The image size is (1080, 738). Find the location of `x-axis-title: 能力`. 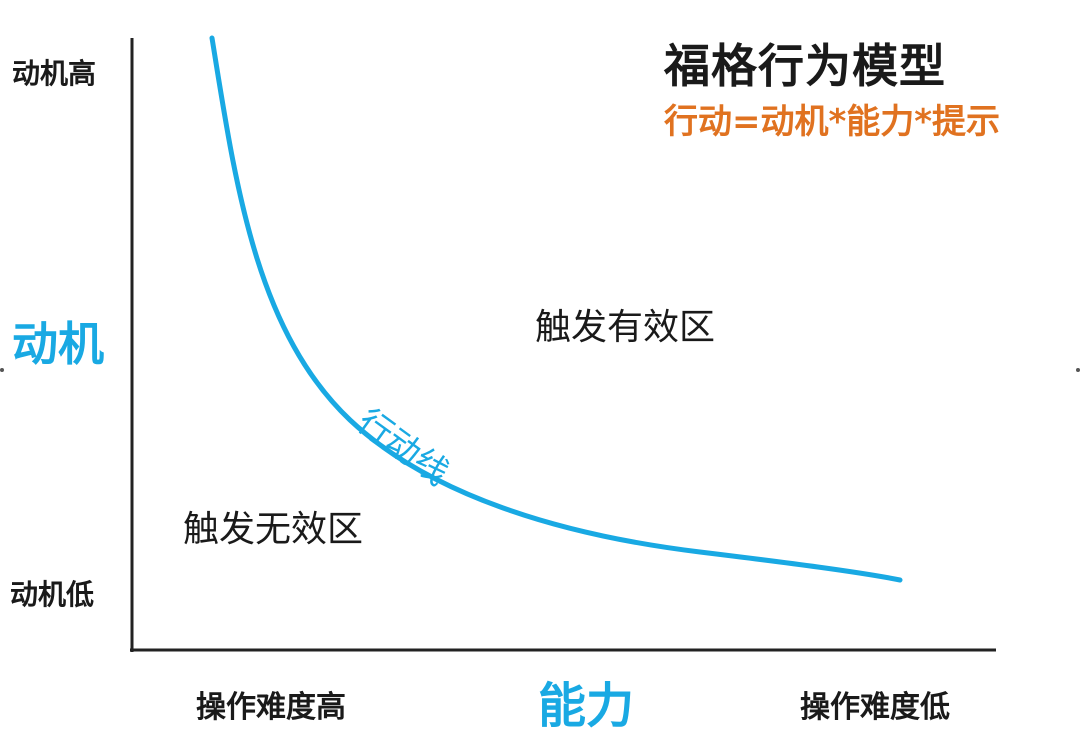

x-axis-title: 能力 is located at coordinates (586, 706).